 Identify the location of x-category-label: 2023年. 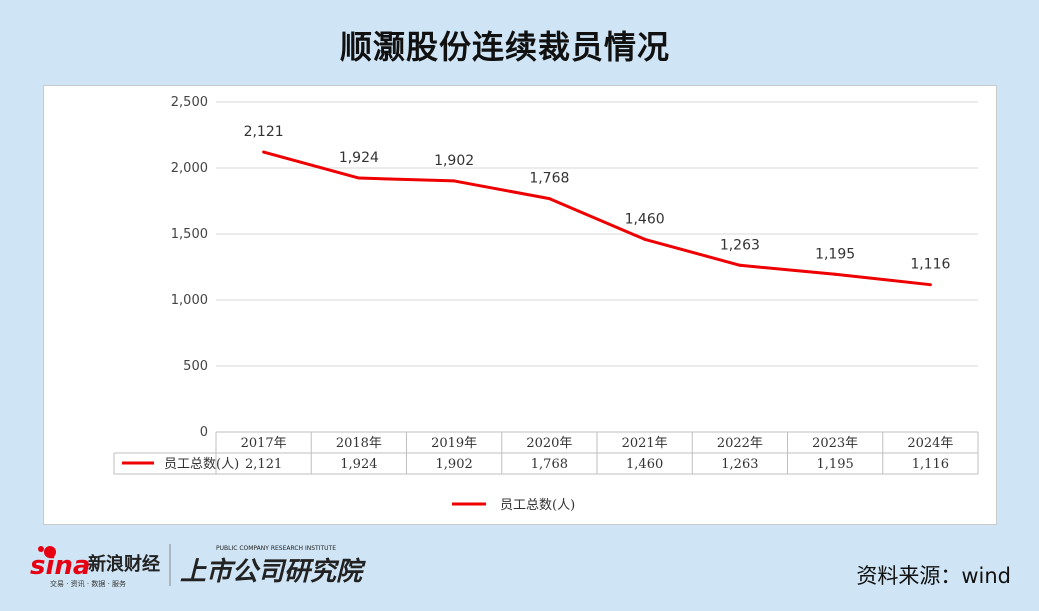
(835, 443).